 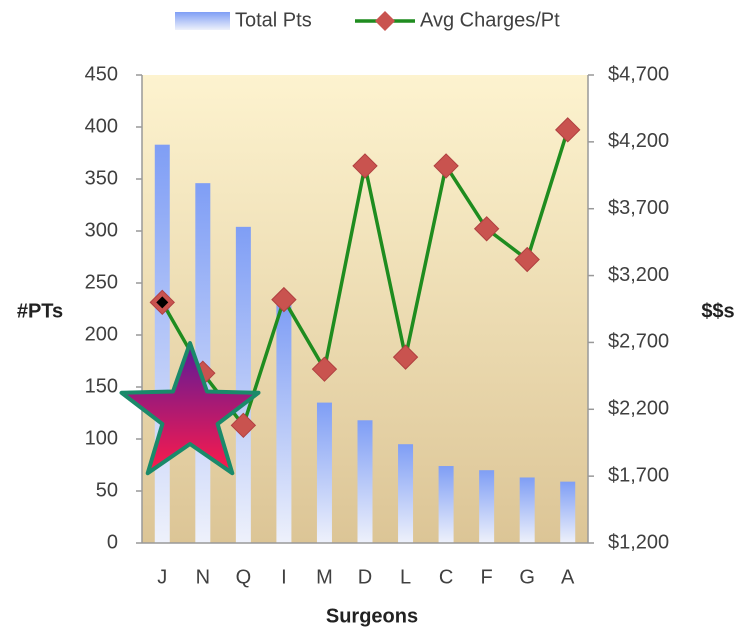 What do you see at coordinates (638, 275) in the screenshot?
I see `y2-tick-label: $3,200` at bounding box center [638, 275].